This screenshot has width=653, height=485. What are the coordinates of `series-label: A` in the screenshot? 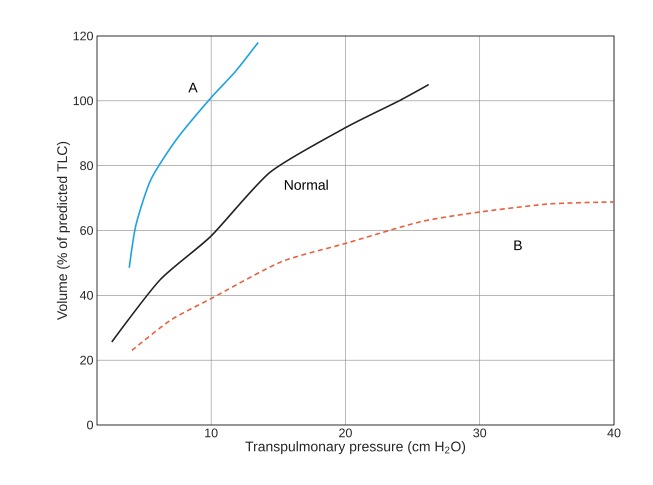 It's located at (193, 87).